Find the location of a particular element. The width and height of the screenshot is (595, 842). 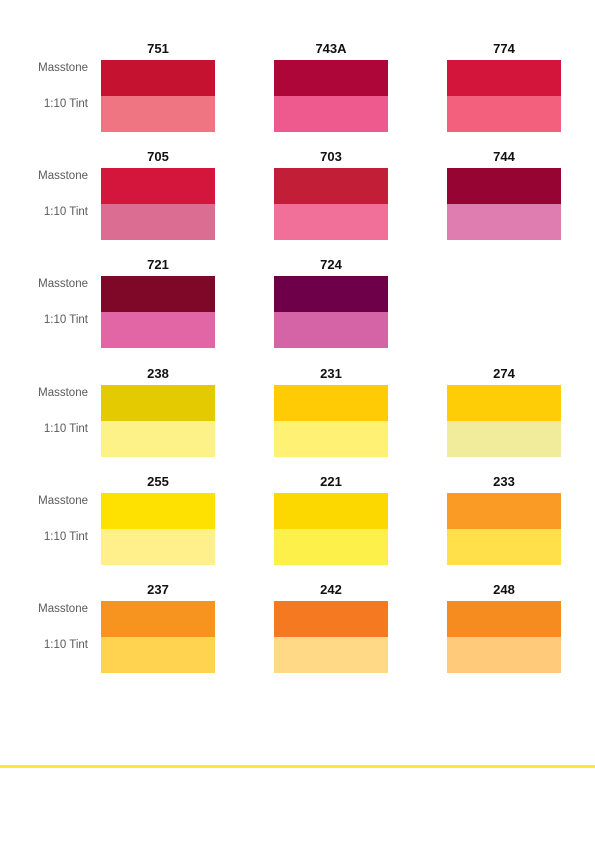

color-swatch: 774 is located at coordinates (504, 85).